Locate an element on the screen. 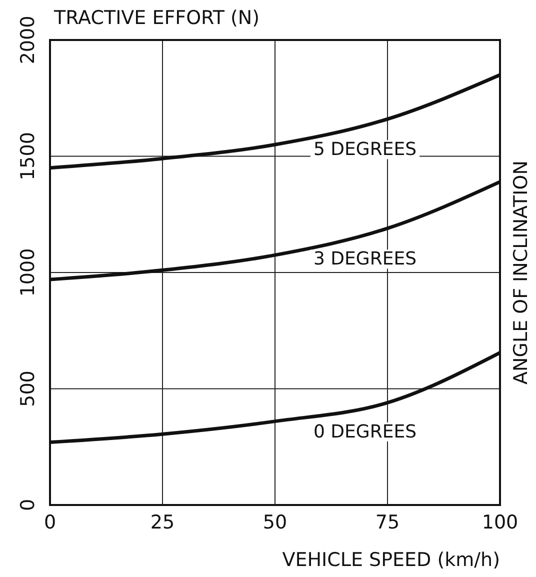  y2-axis-title: ANGLE OF INCLINATION is located at coordinates (521, 272).